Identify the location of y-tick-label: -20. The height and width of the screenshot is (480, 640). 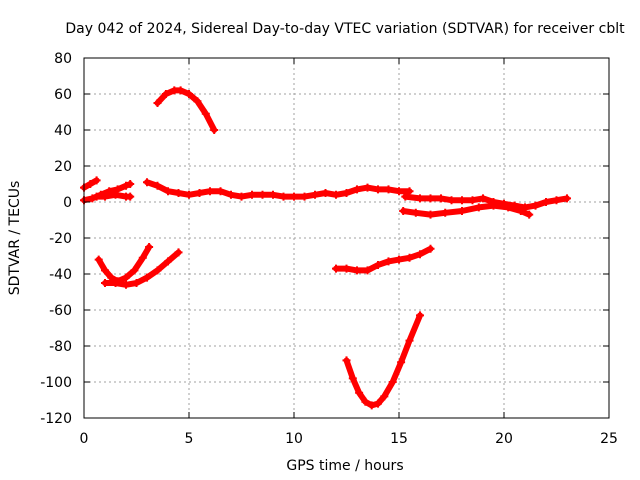
(60, 239).